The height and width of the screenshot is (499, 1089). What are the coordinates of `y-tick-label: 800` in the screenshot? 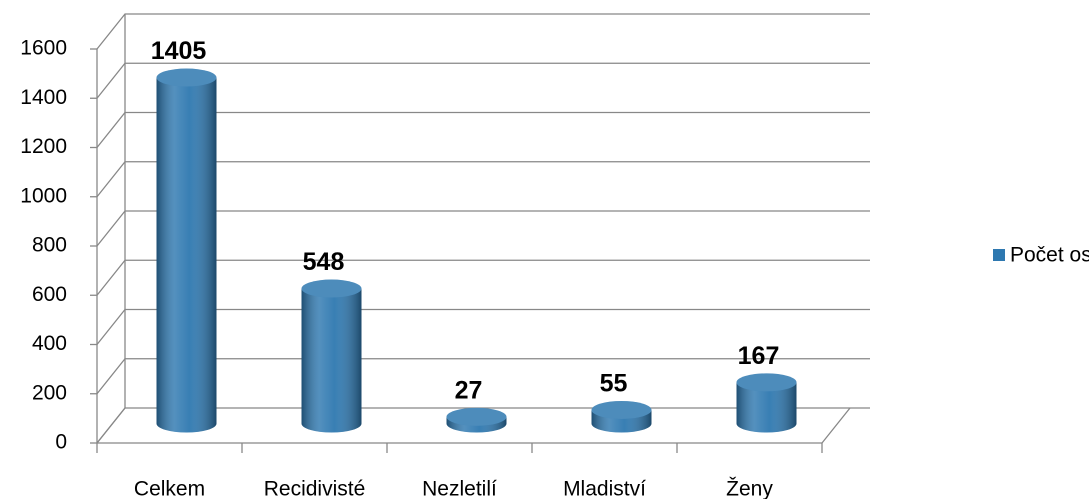 It's located at (49, 245).